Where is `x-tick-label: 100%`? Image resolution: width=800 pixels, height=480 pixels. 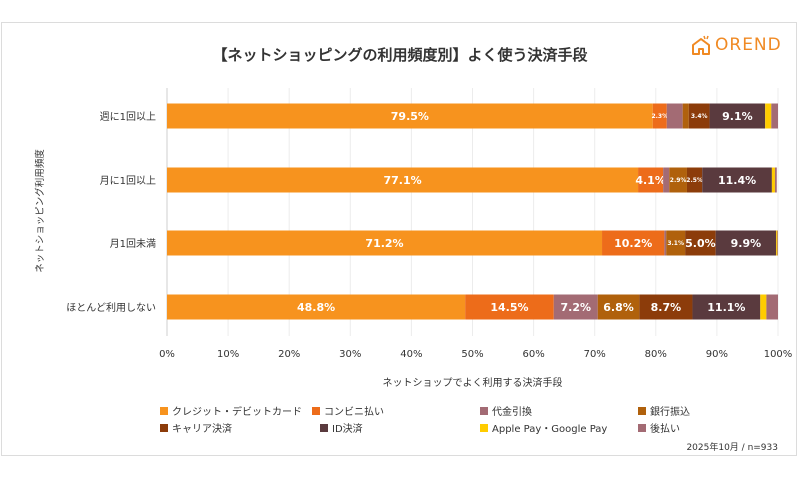 x-tick-label: 100% is located at coordinates (778, 354).